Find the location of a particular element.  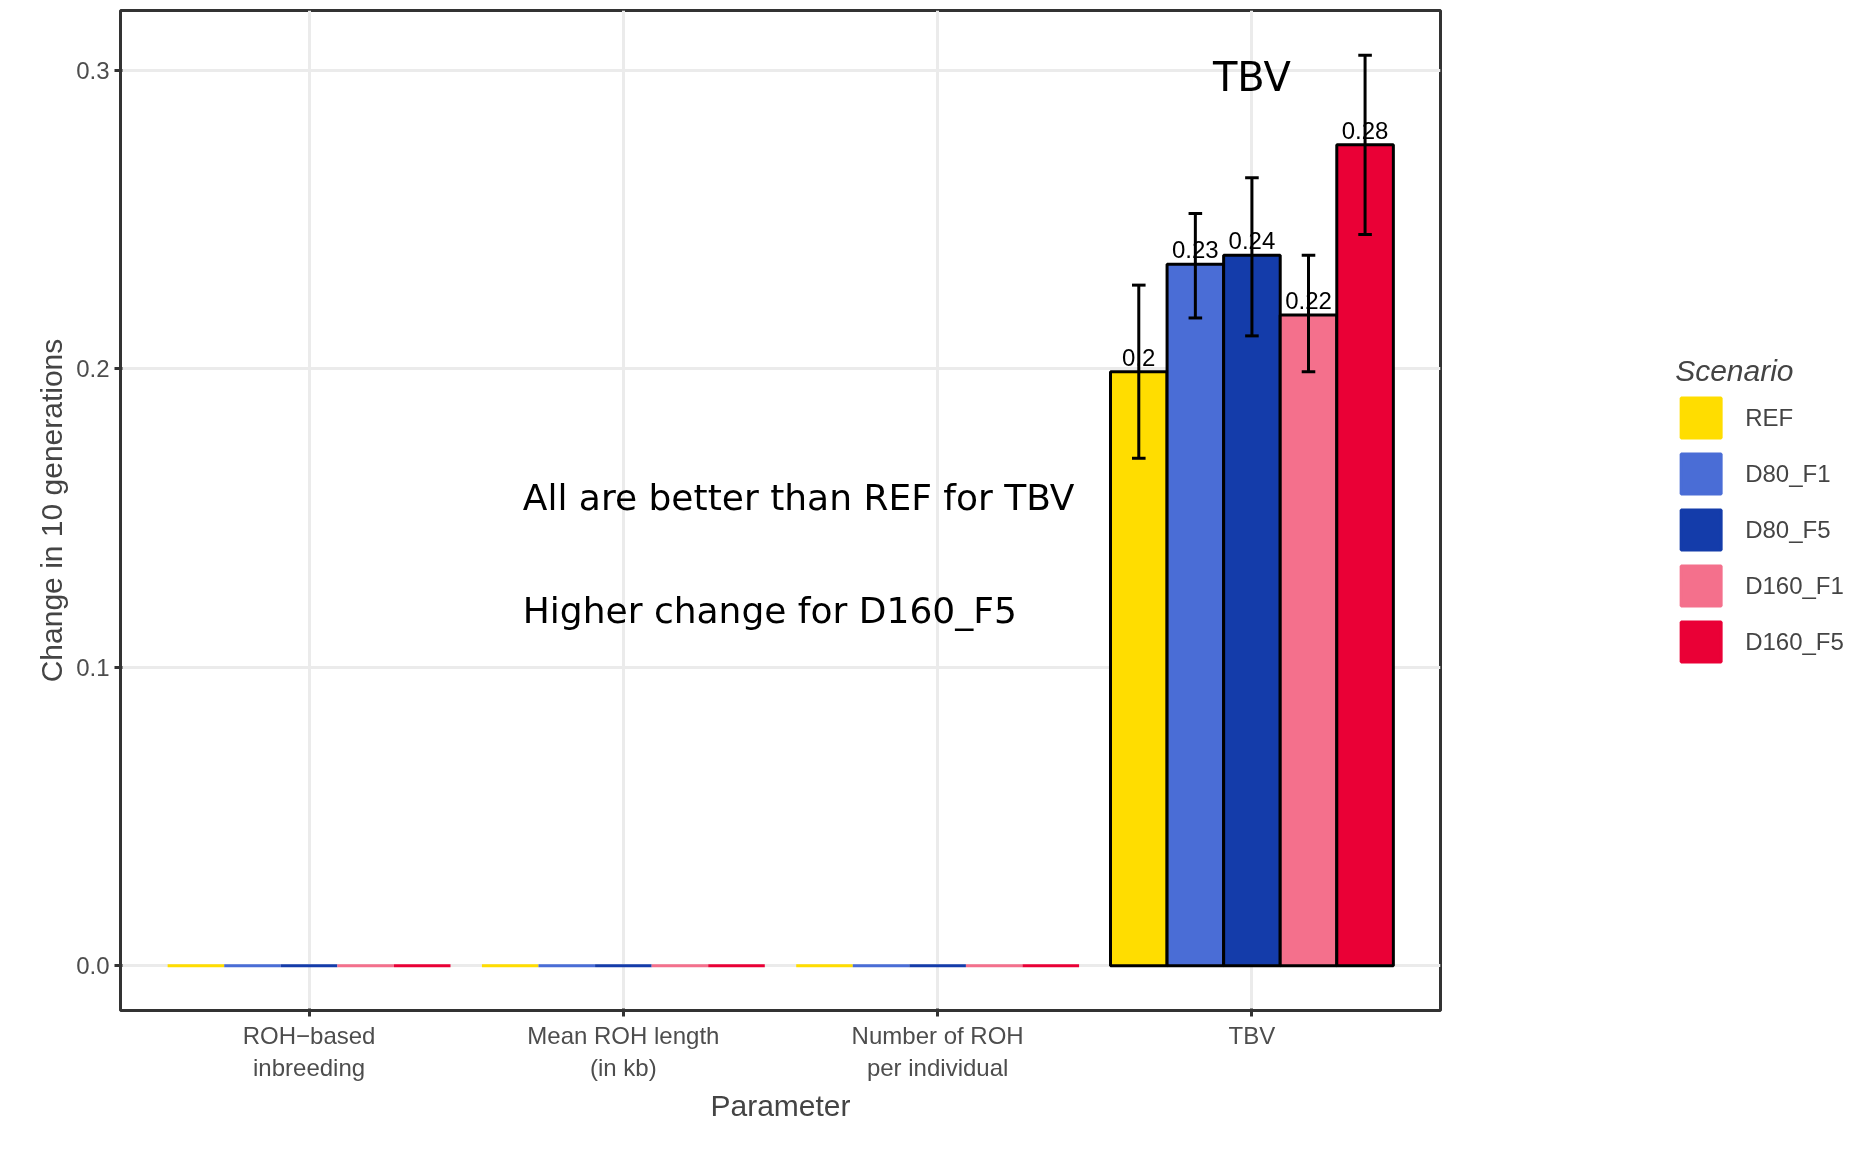

annotation: TBV is located at coordinates (1251, 77).